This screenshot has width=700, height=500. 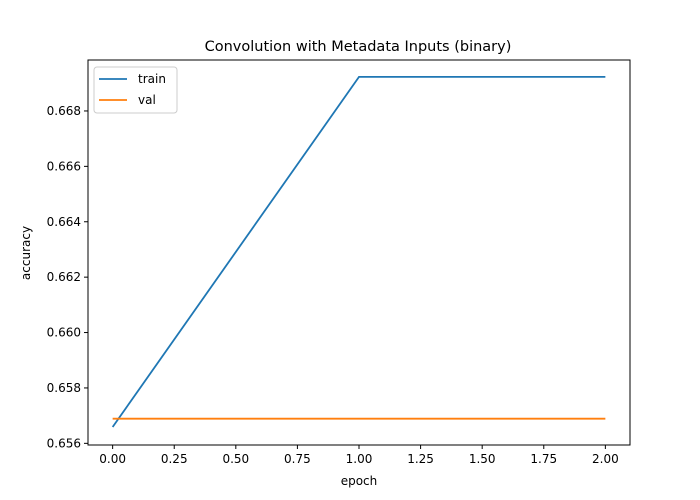 I want to click on y-tick-label: 0.662, so click(x=64, y=277).